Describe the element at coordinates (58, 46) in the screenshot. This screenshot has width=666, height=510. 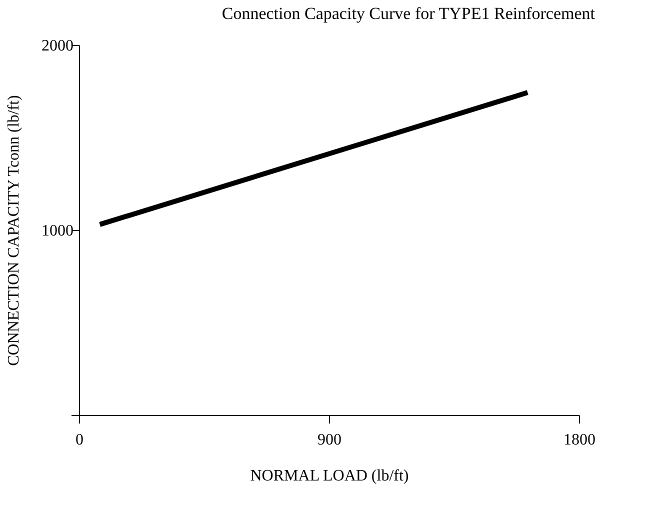
I see `y-tick-label: 2000` at that location.